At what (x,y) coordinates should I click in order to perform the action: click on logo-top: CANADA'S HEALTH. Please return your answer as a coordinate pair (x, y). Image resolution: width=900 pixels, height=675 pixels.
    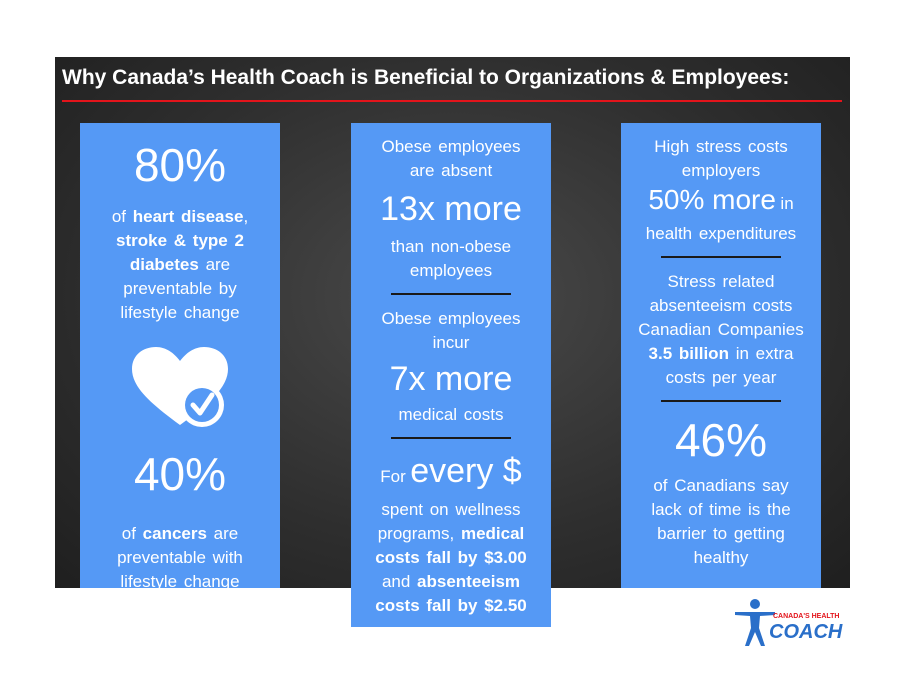
    Looking at the image, I should click on (806, 616).